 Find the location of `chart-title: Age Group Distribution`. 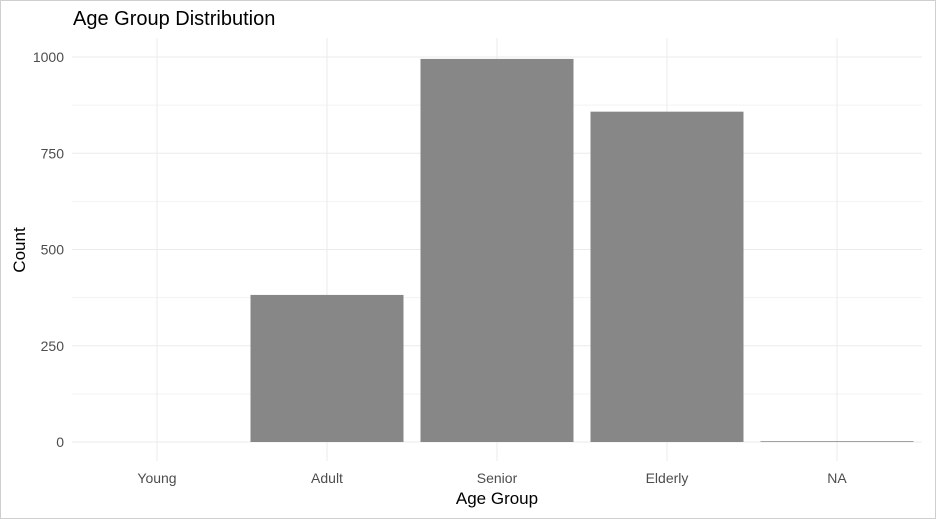

chart-title: Age Group Distribution is located at coordinates (174, 19).